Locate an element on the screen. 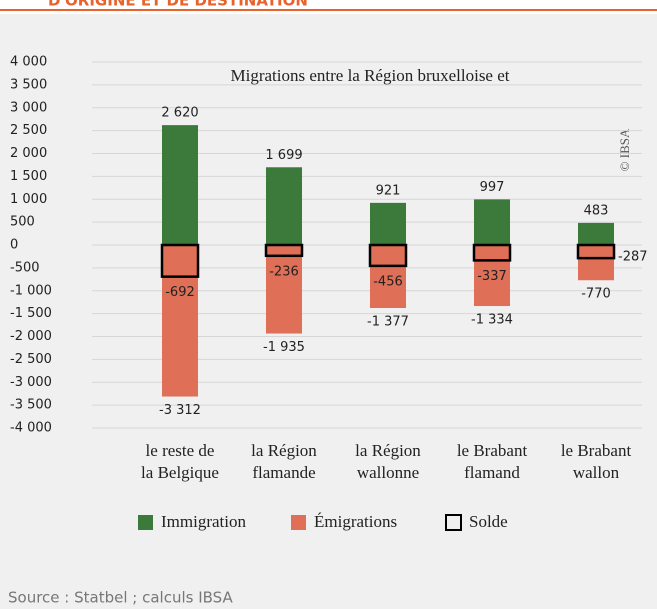 The image size is (657, 609). x-tick-label: le reste de is located at coordinates (180, 450).